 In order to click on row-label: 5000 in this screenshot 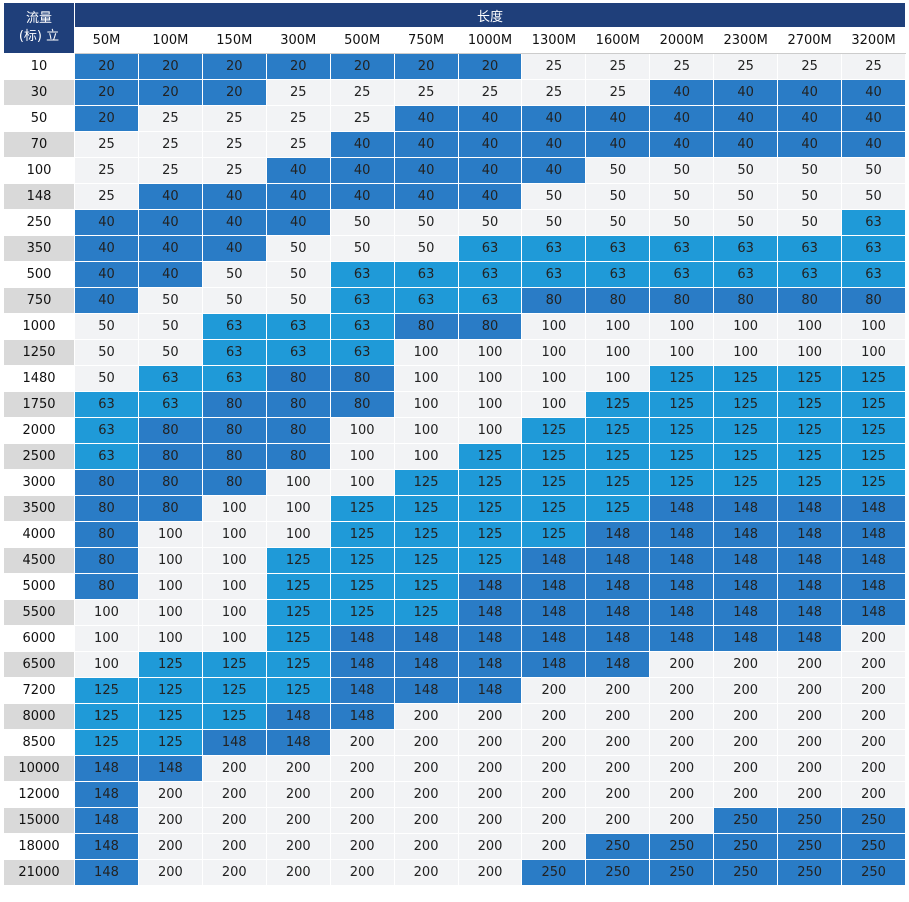, I will do `click(39, 586)`.